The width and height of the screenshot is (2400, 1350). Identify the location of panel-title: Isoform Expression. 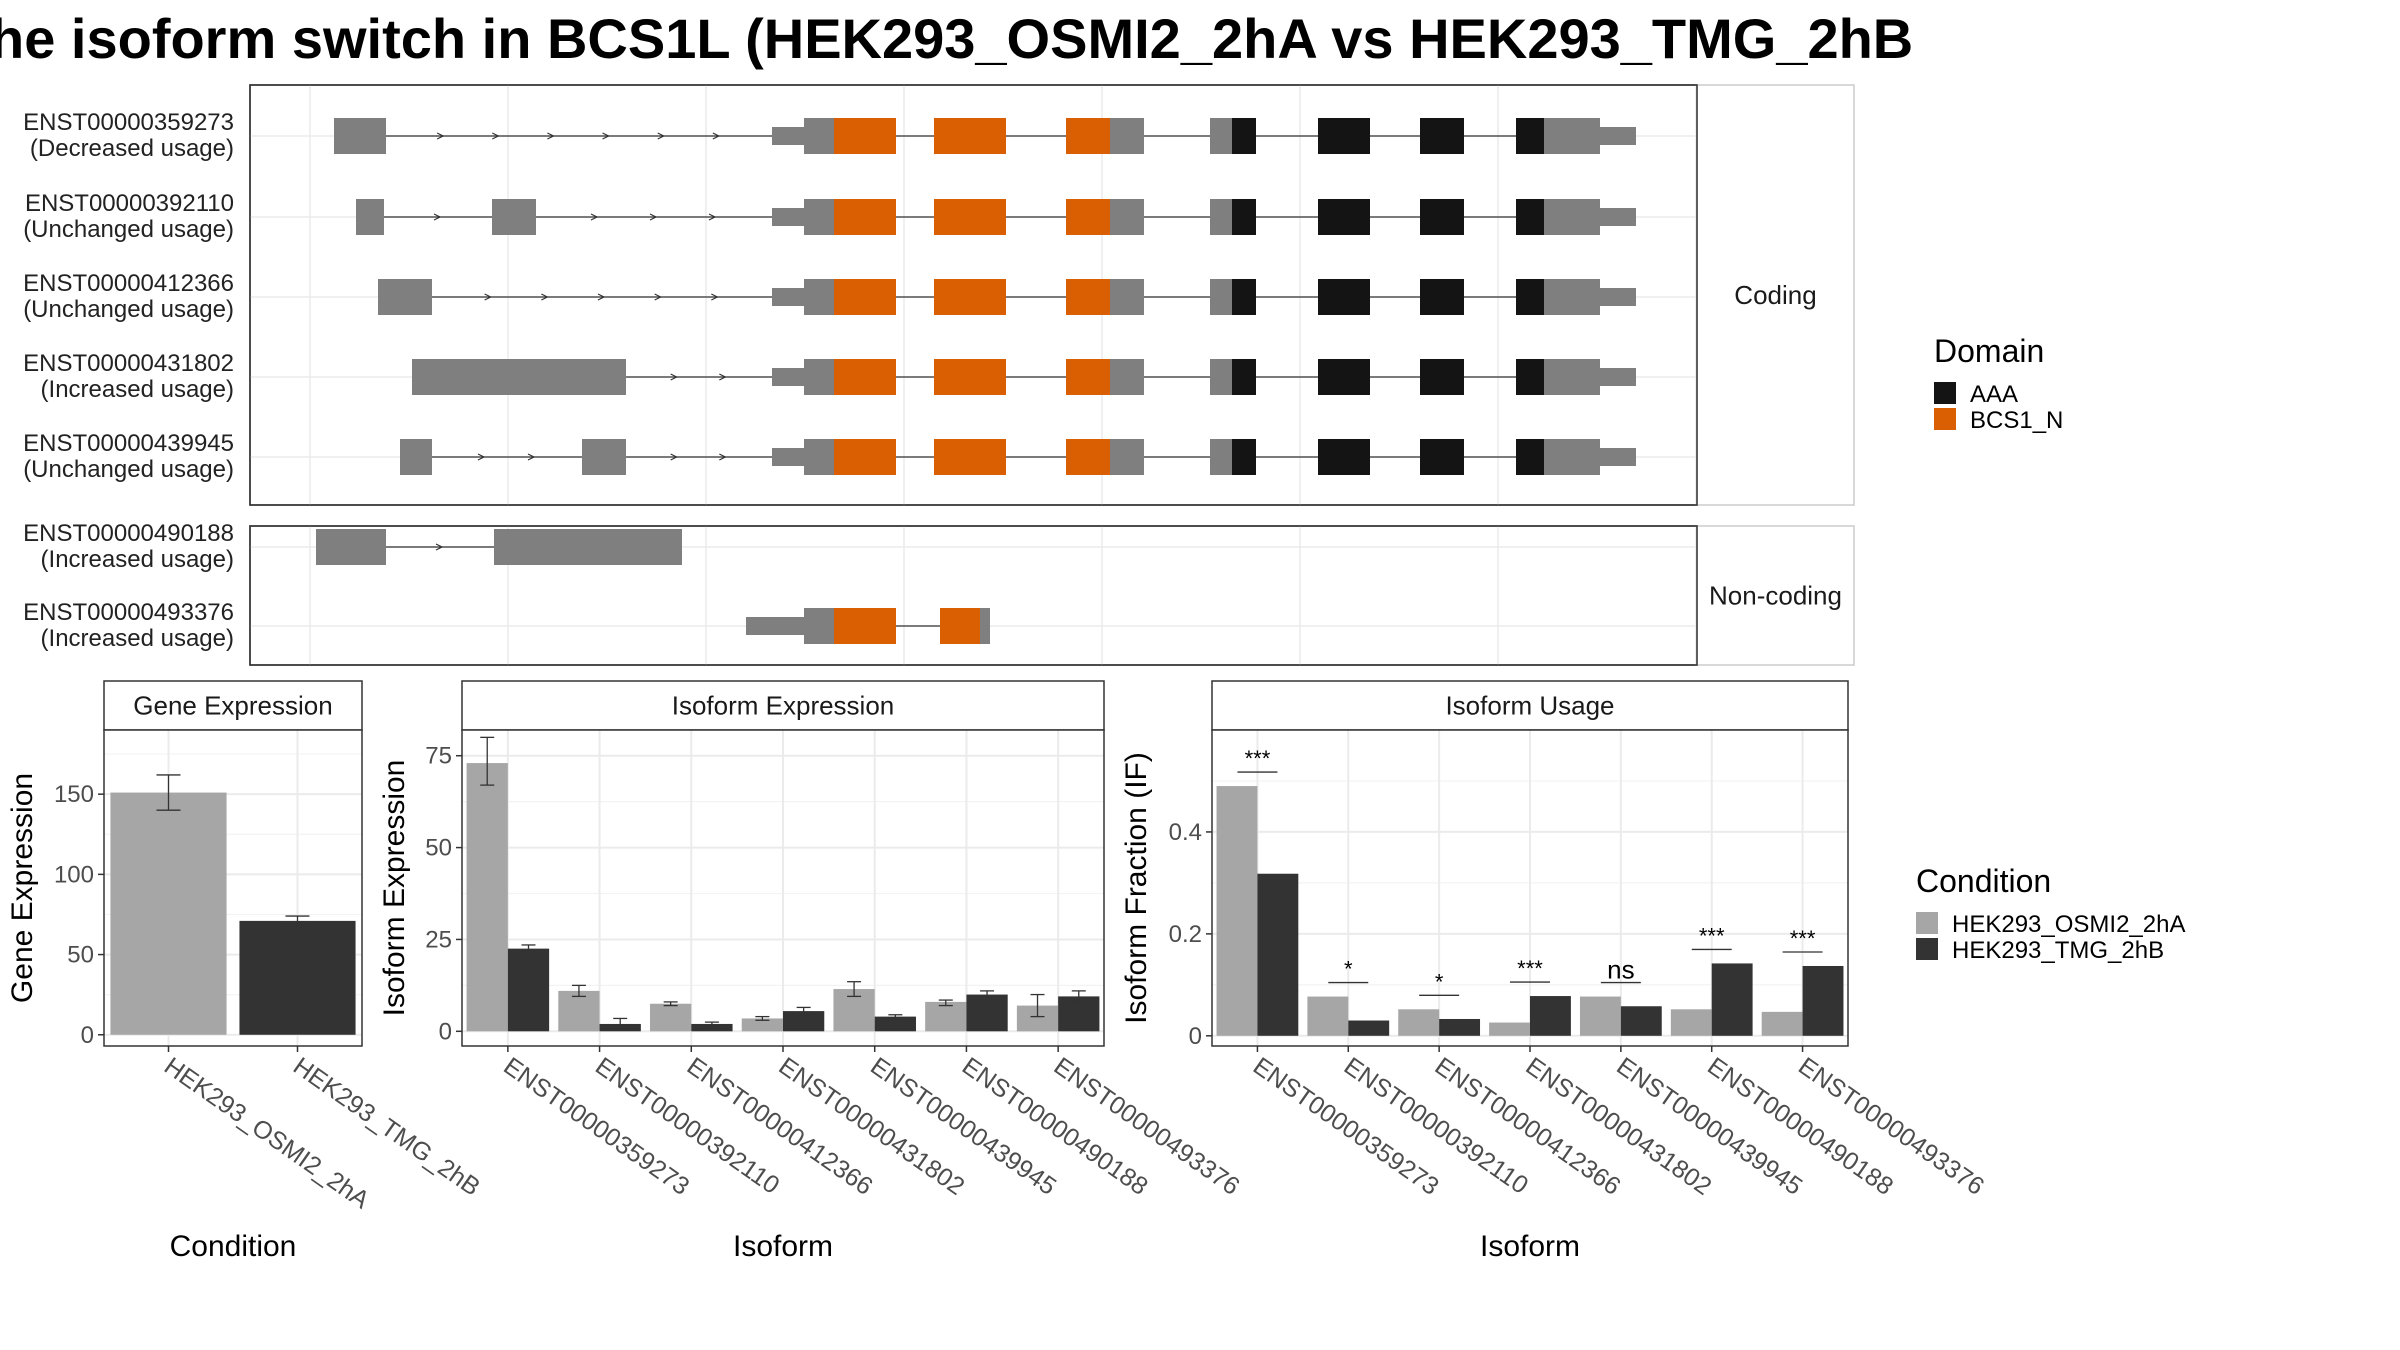
(783, 706).